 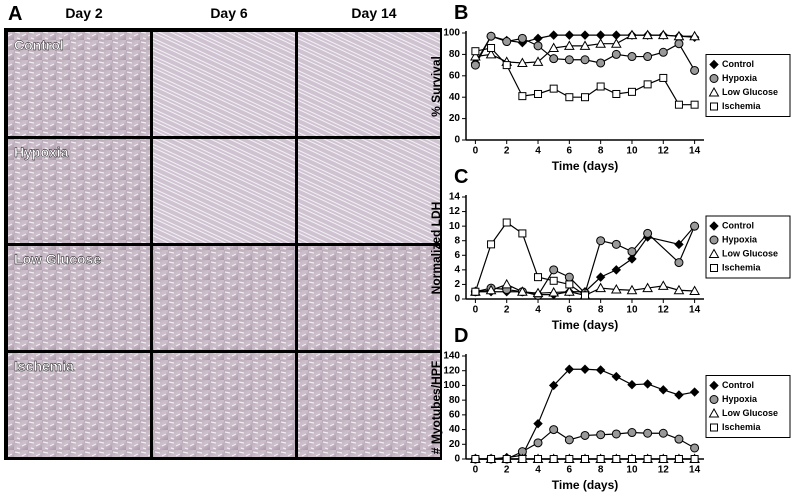 What do you see at coordinates (585, 325) in the screenshot?
I see `x-axis-title: Time (days)` at bounding box center [585, 325].